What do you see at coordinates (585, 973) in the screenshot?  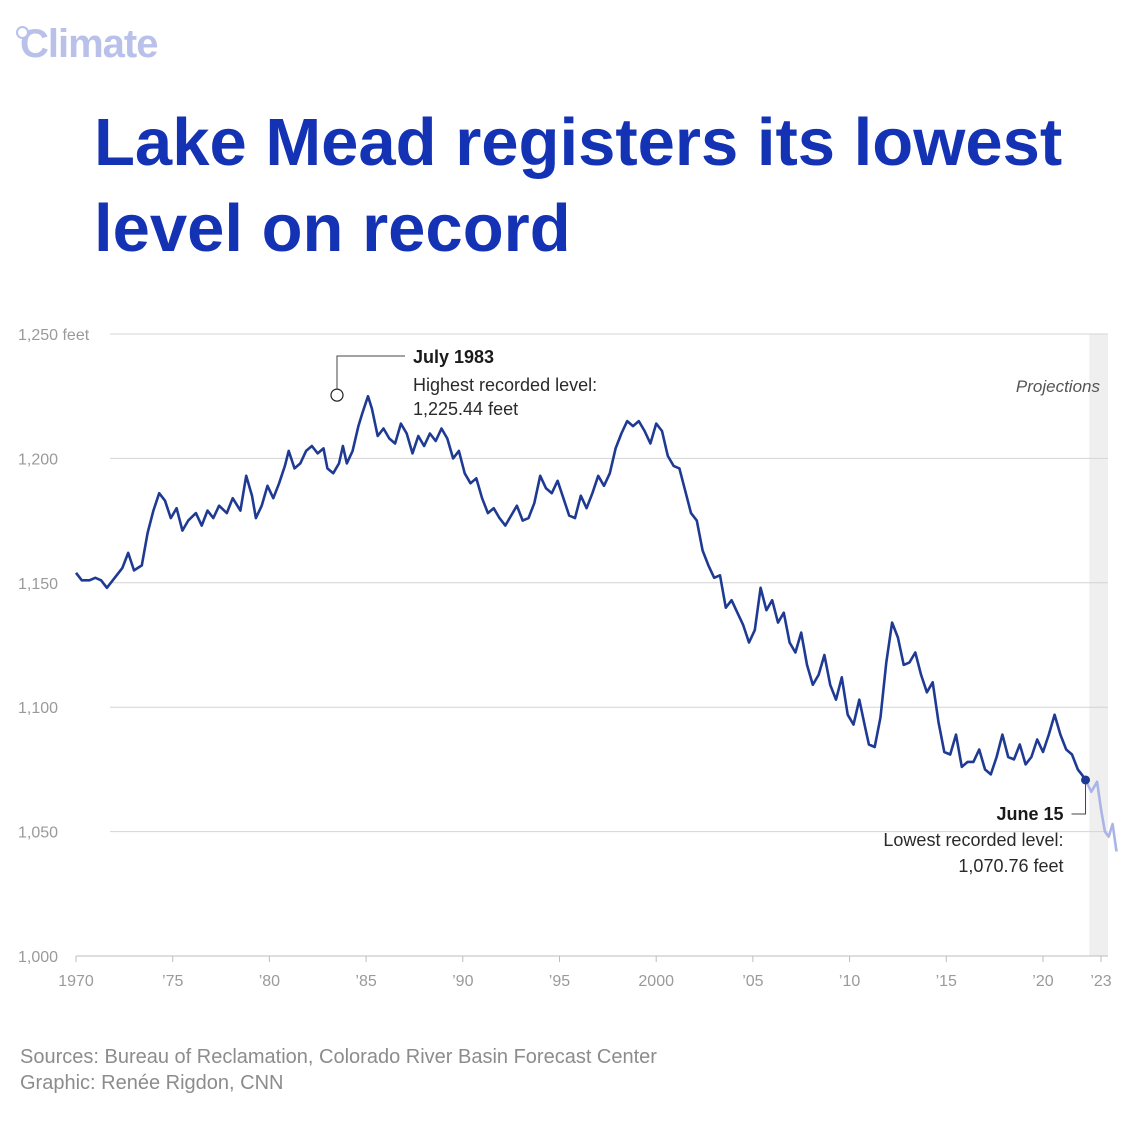 I see `x-axis-ticks: 1970 ’75 ’80 ’85 ’90 ’95 2000 ’05 ’10 ’15 ’20 ’23` at bounding box center [585, 973].